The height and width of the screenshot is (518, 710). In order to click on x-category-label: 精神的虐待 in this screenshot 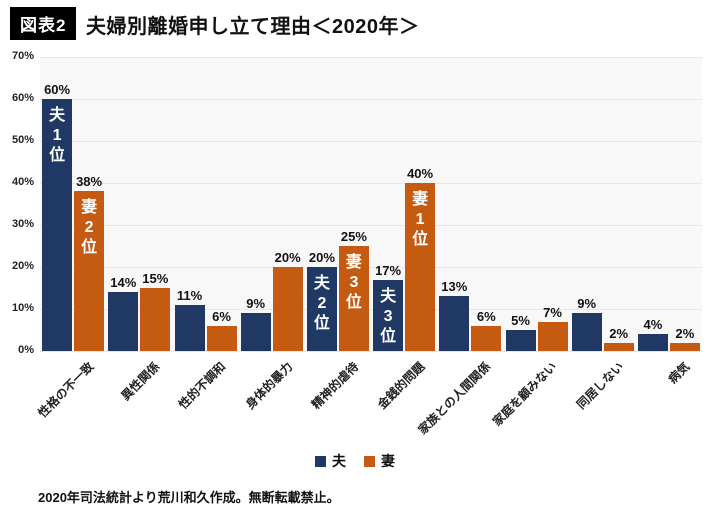, I will do `click(335, 385)`.